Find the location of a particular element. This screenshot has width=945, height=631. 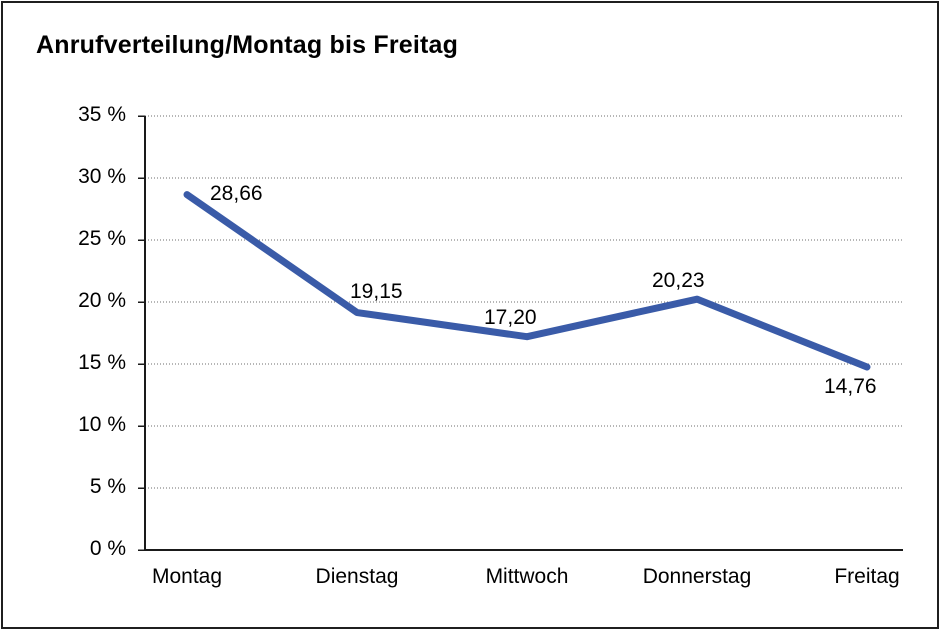

data-point-value-label: 20,23 is located at coordinates (678, 281).